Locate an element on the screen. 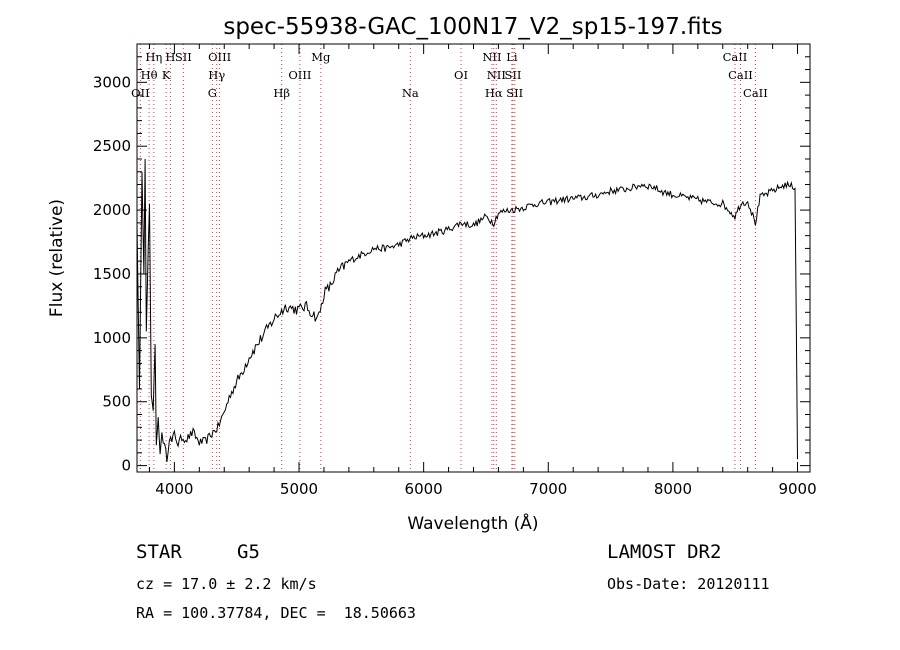 The height and width of the screenshot is (650, 900). spectral-line-label: OI is located at coordinates (461, 75).